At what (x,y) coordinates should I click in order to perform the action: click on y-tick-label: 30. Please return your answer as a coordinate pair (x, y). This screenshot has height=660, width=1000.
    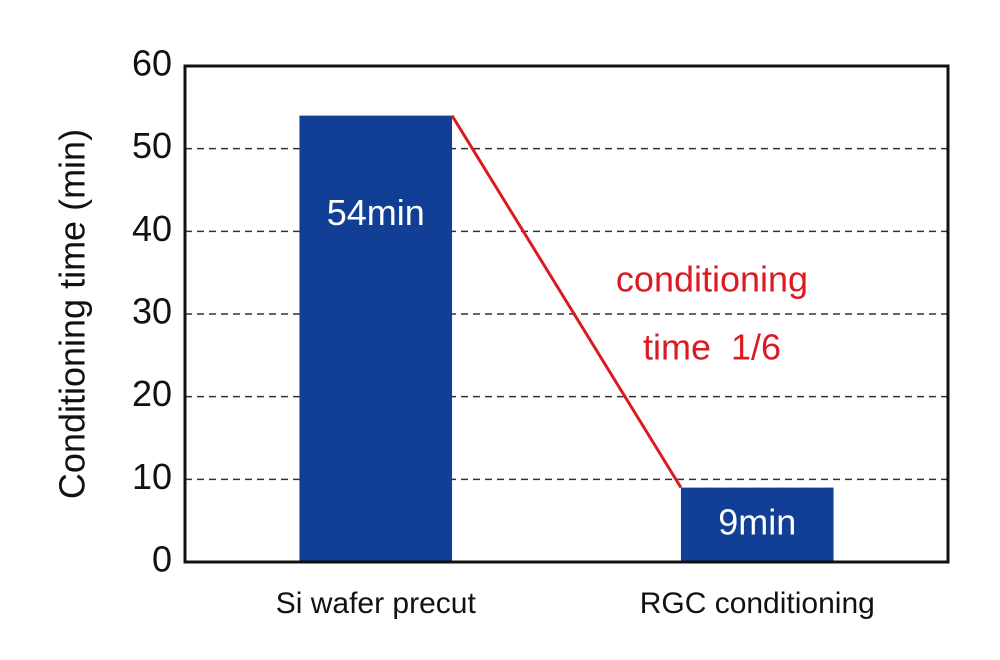
    Looking at the image, I should click on (152, 311).